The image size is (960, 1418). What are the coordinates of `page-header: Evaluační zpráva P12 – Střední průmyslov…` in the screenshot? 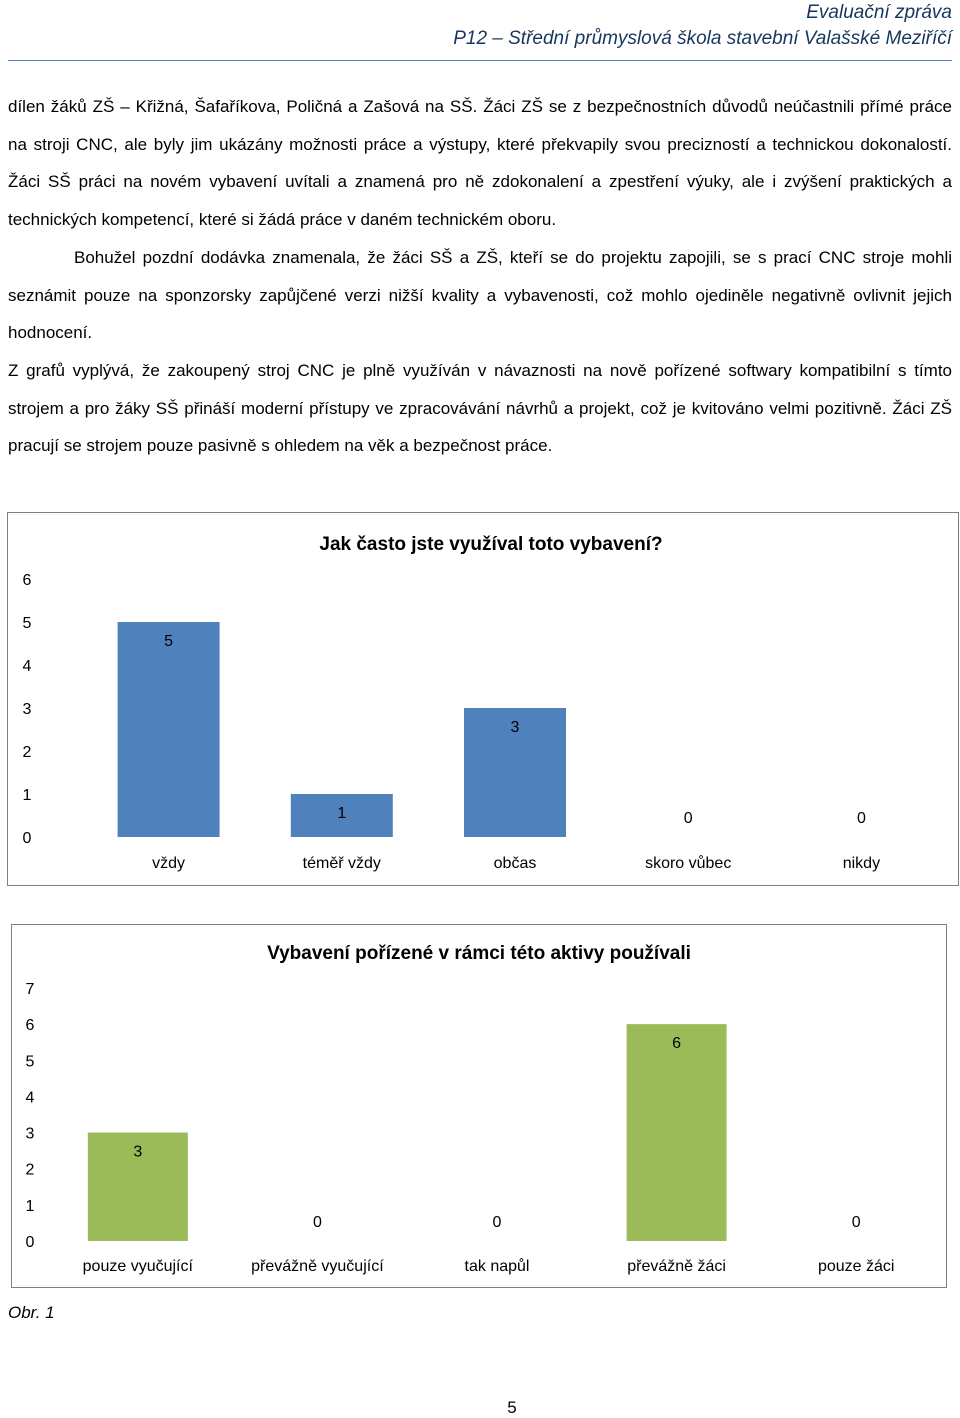 It's located at (702, 26).